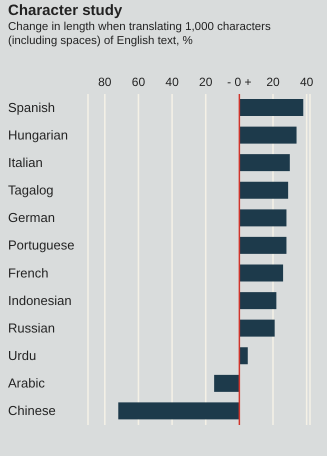 The height and width of the screenshot is (456, 327). What do you see at coordinates (105, 82) in the screenshot?
I see `x-tick-label: 80` at bounding box center [105, 82].